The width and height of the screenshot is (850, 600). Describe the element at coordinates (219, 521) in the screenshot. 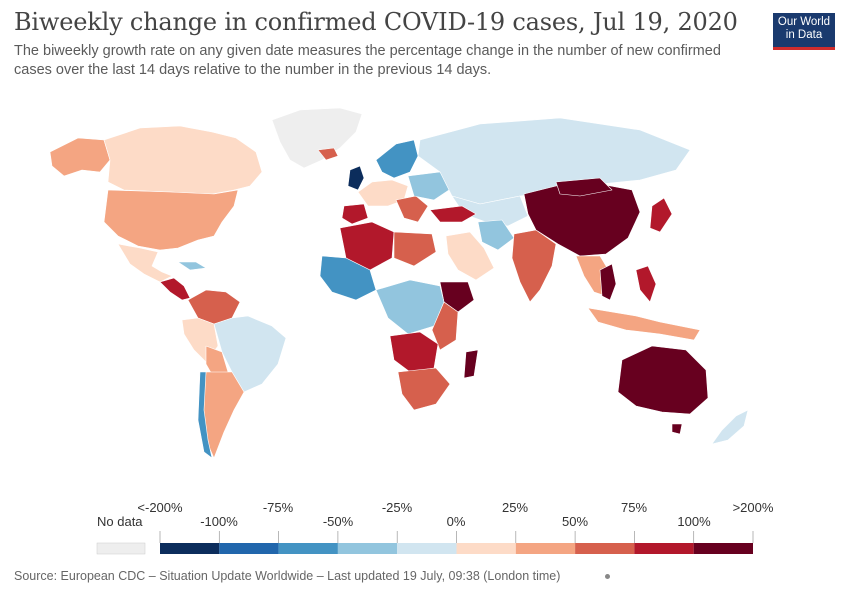

I see `legend-bottom-label-1: -100%` at that location.